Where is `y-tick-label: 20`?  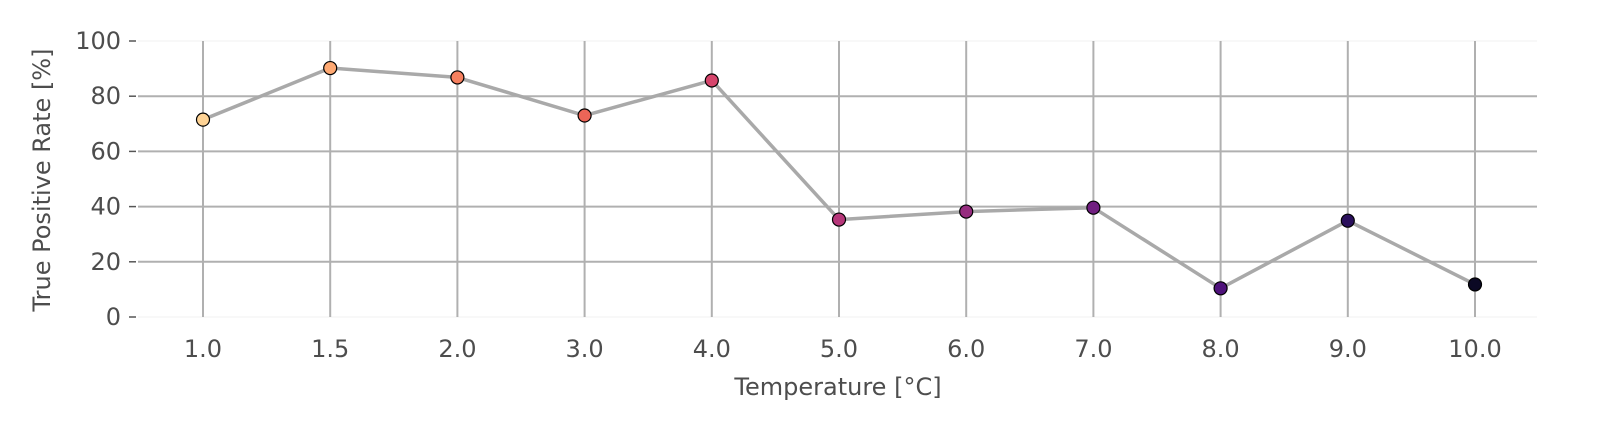 y-tick-label: 20 is located at coordinates (105, 262).